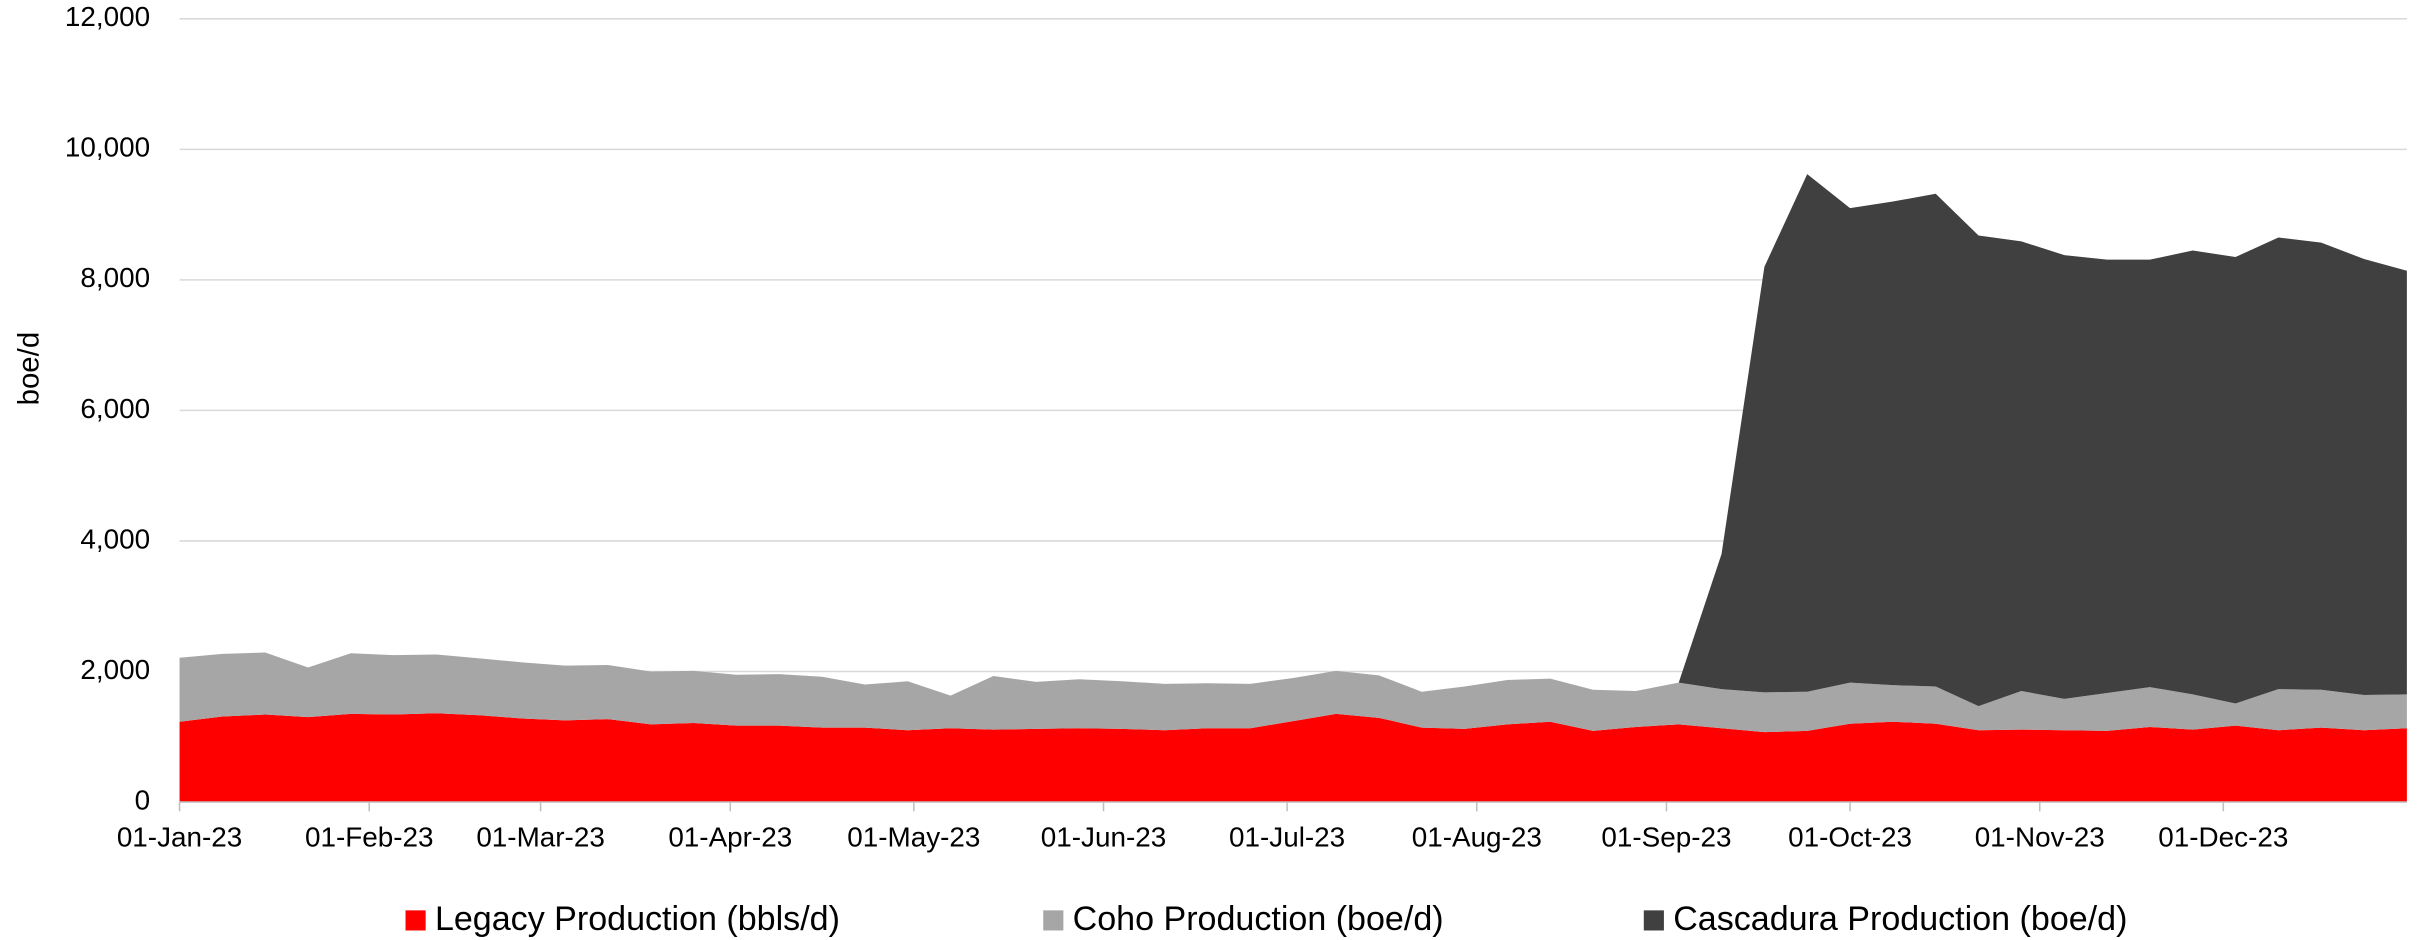 Image resolution: width=2427 pixels, height=940 pixels. What do you see at coordinates (369, 837) in the screenshot?
I see `x-tick-label: 01-Feb-23` at bounding box center [369, 837].